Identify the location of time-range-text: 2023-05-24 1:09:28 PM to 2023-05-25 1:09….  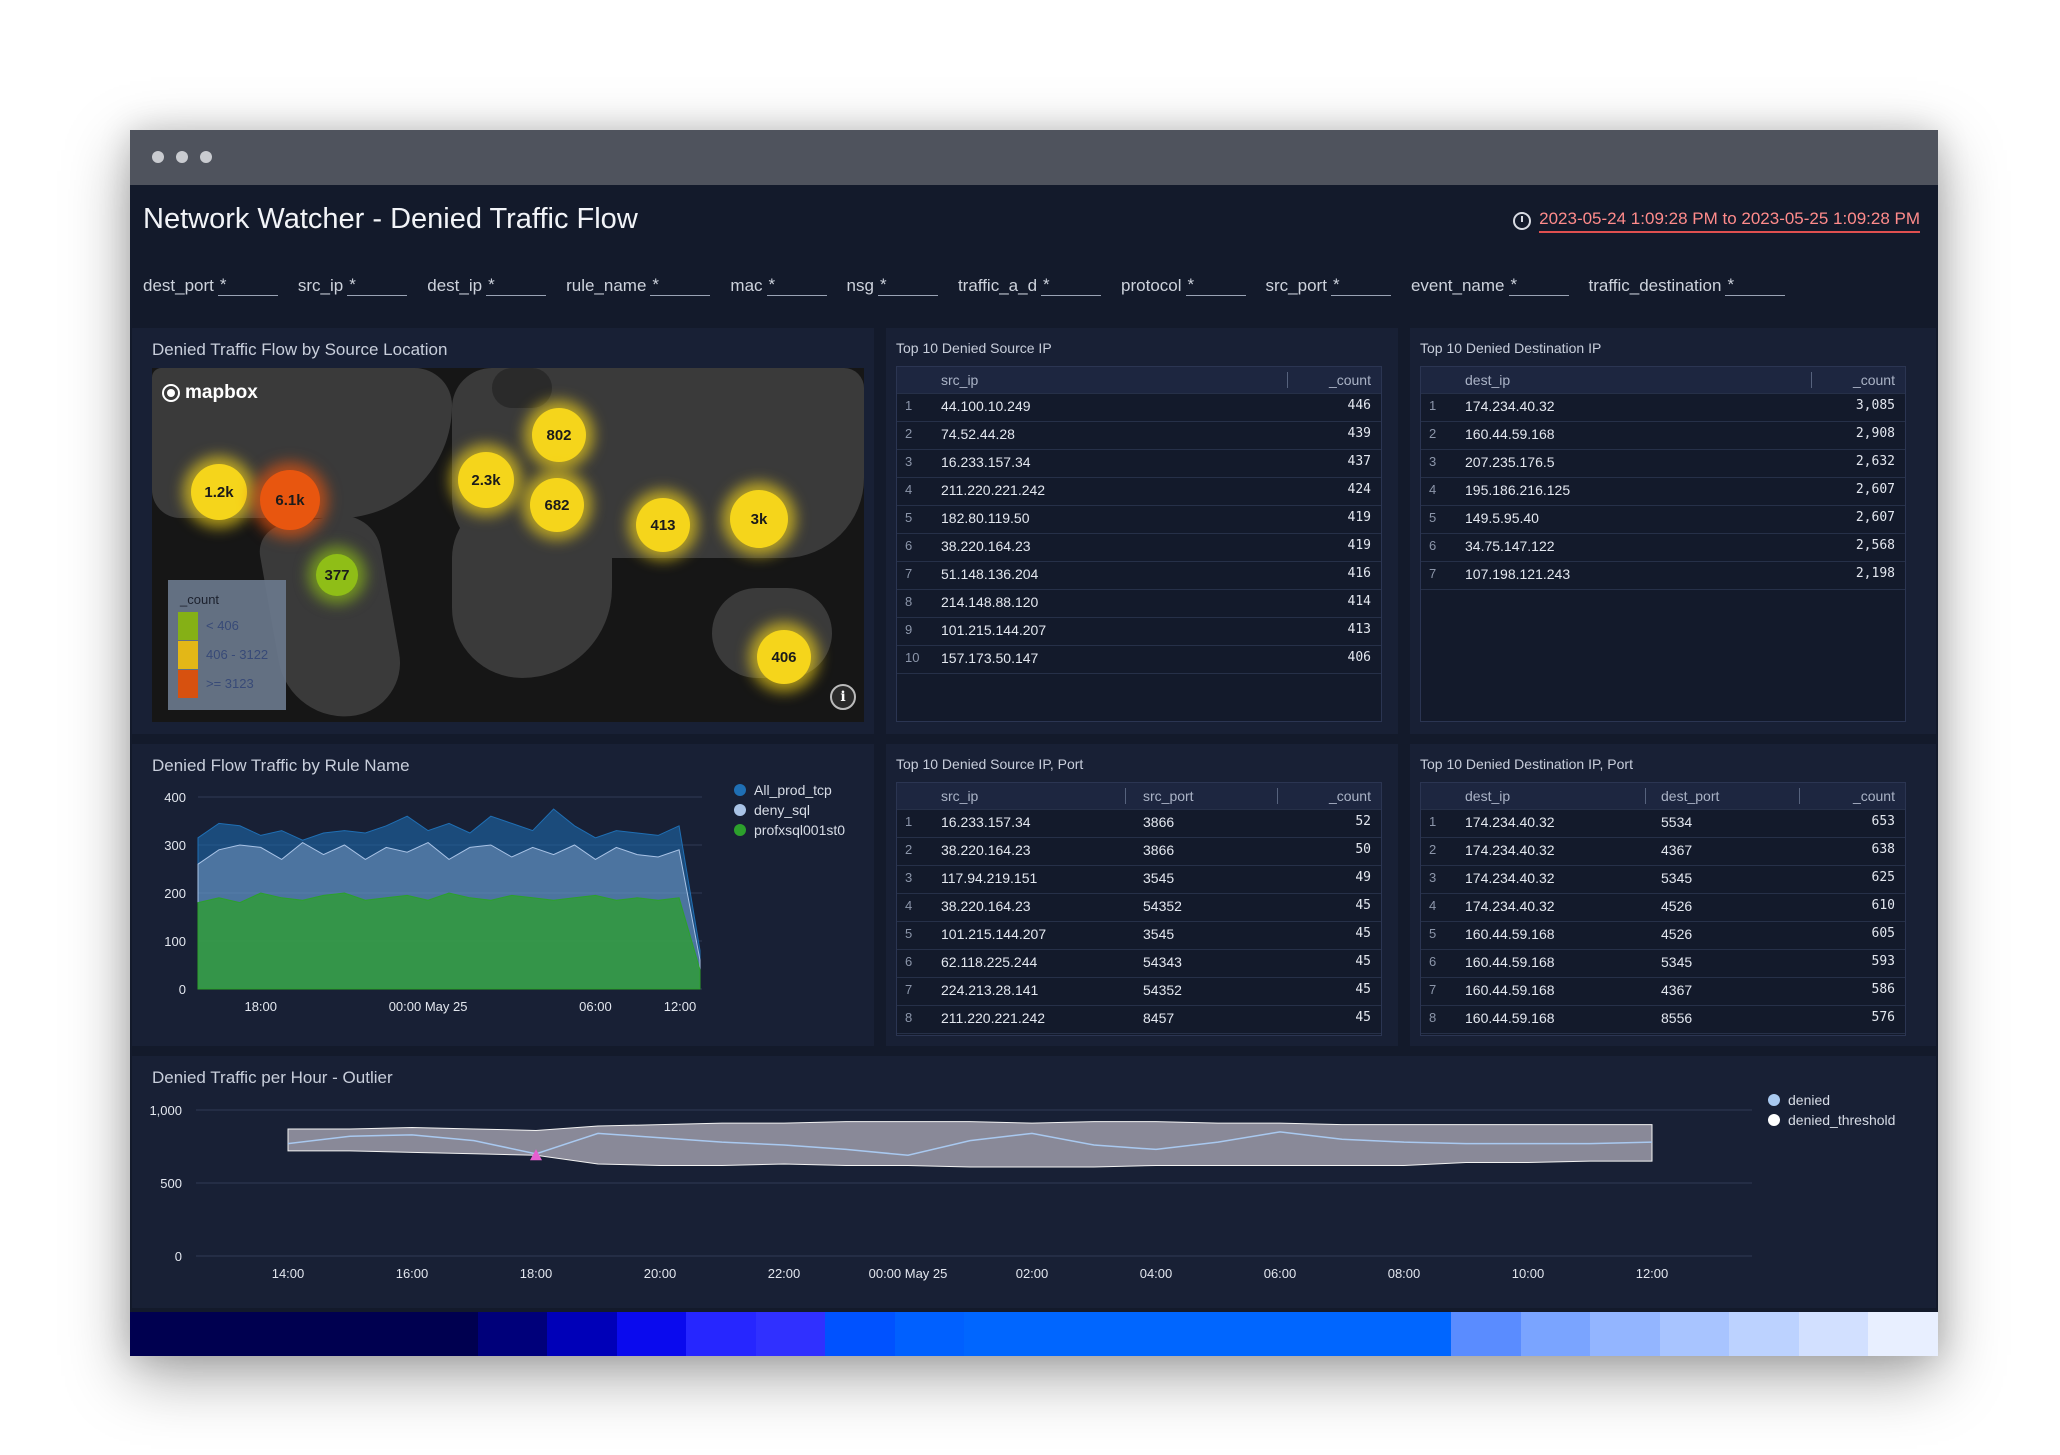
(1729, 221).